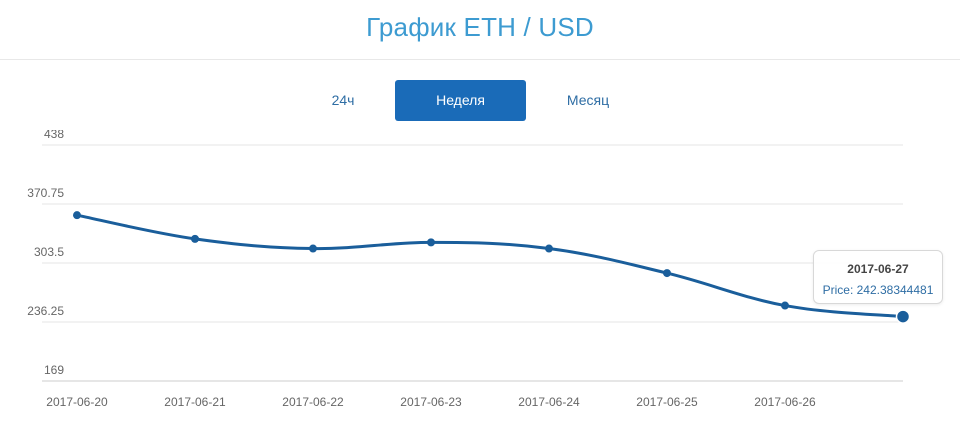  What do you see at coordinates (77, 402) in the screenshot?
I see `x-tick-label: 2017-06-20` at bounding box center [77, 402].